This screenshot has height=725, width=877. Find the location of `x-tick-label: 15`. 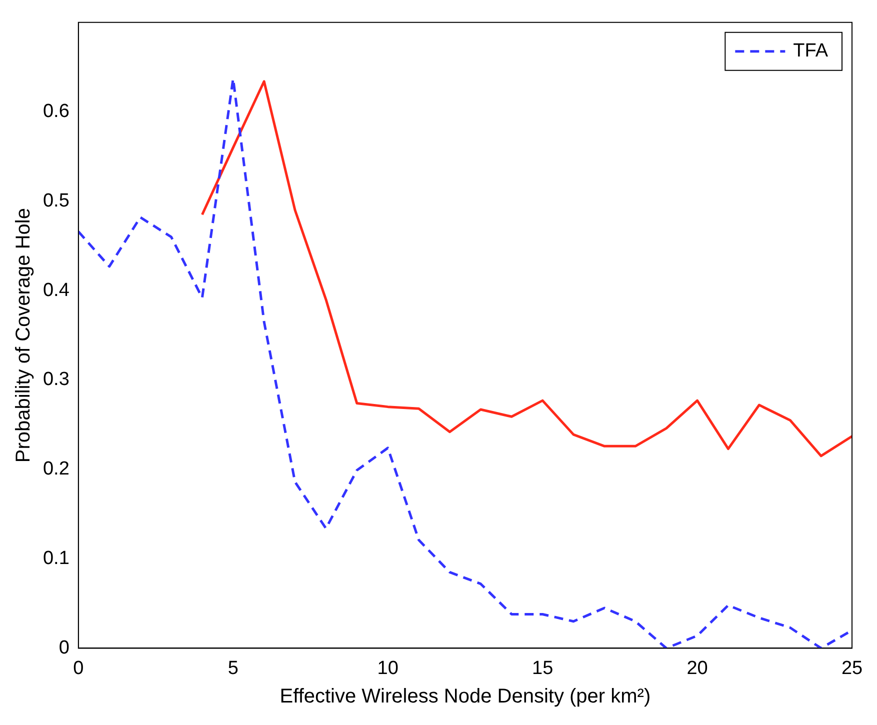

x-tick-label: 15 is located at coordinates (543, 668).